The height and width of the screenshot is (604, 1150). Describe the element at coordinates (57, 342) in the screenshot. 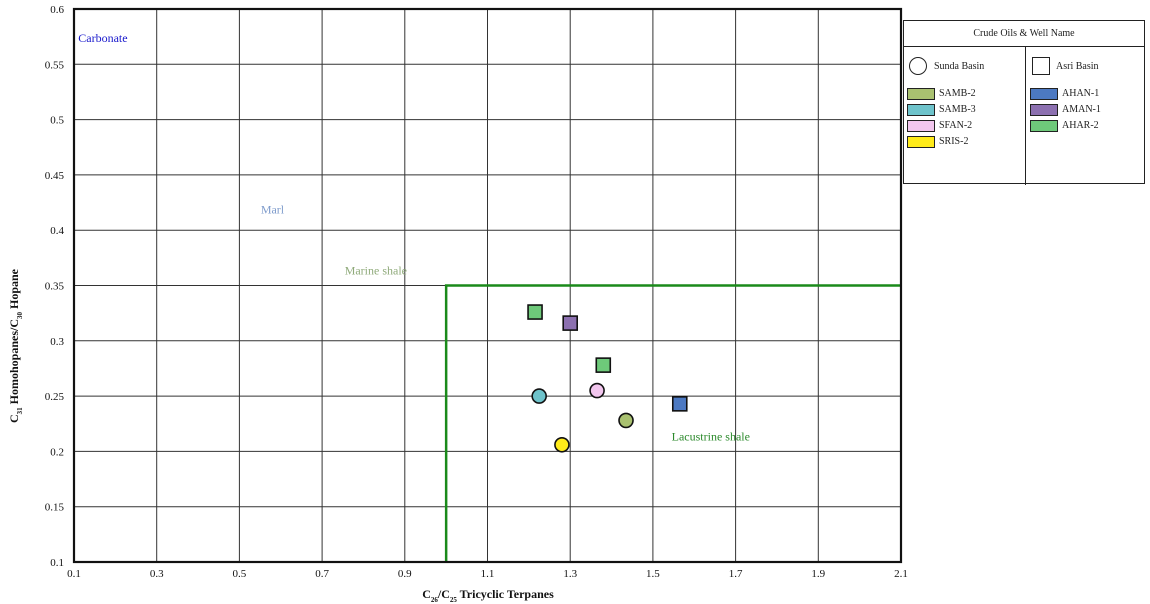

I see `y-tick-label: 0.3` at that location.